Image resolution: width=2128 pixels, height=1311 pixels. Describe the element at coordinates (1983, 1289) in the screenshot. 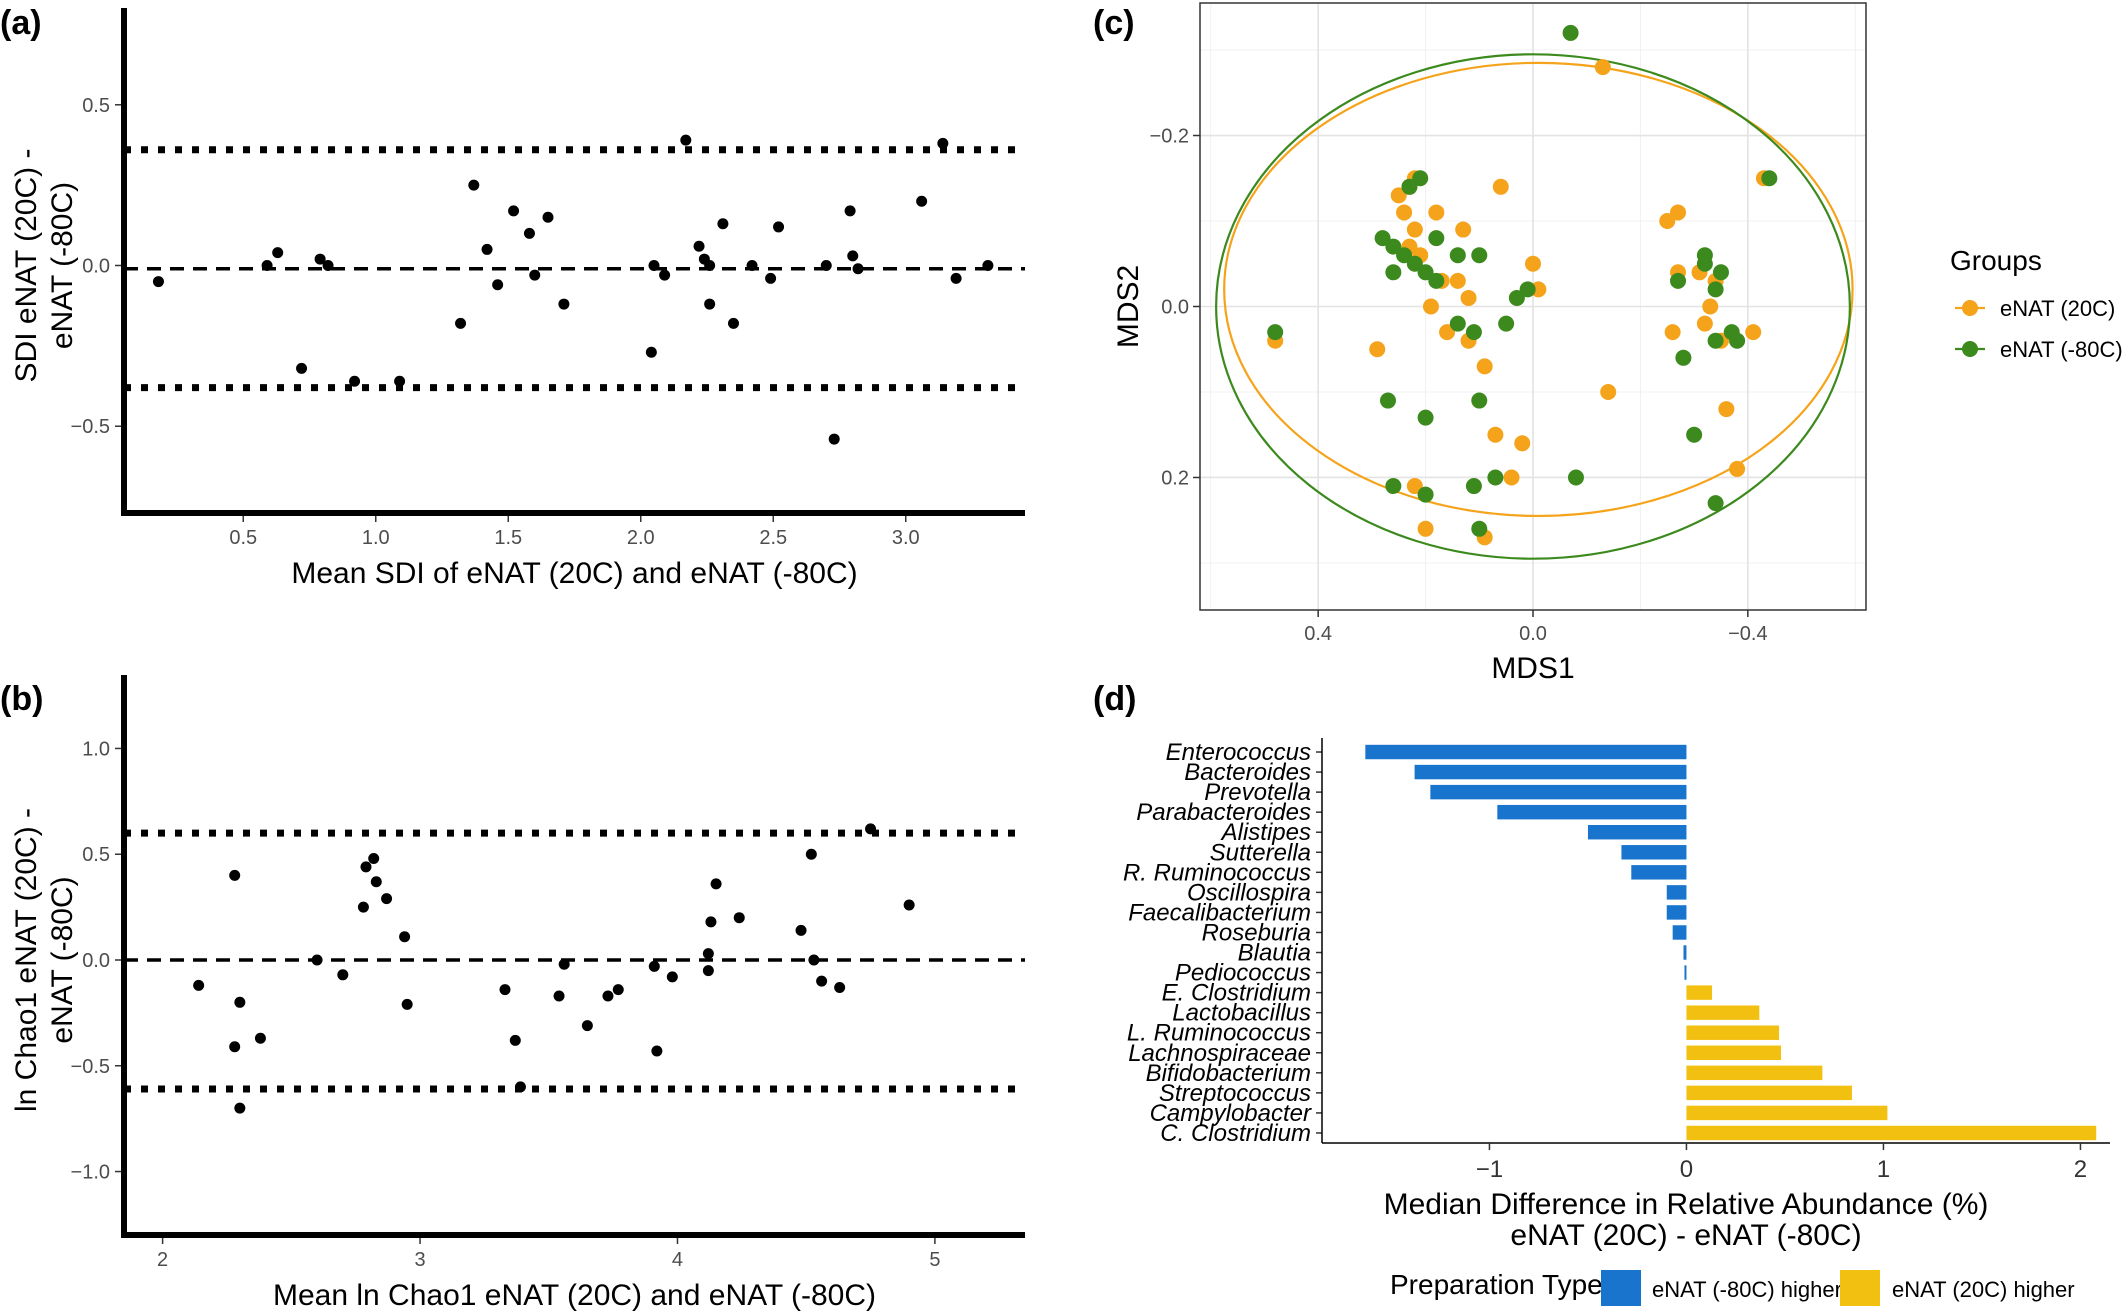

I see `legend-label: eNAT (20C) higher` at that location.